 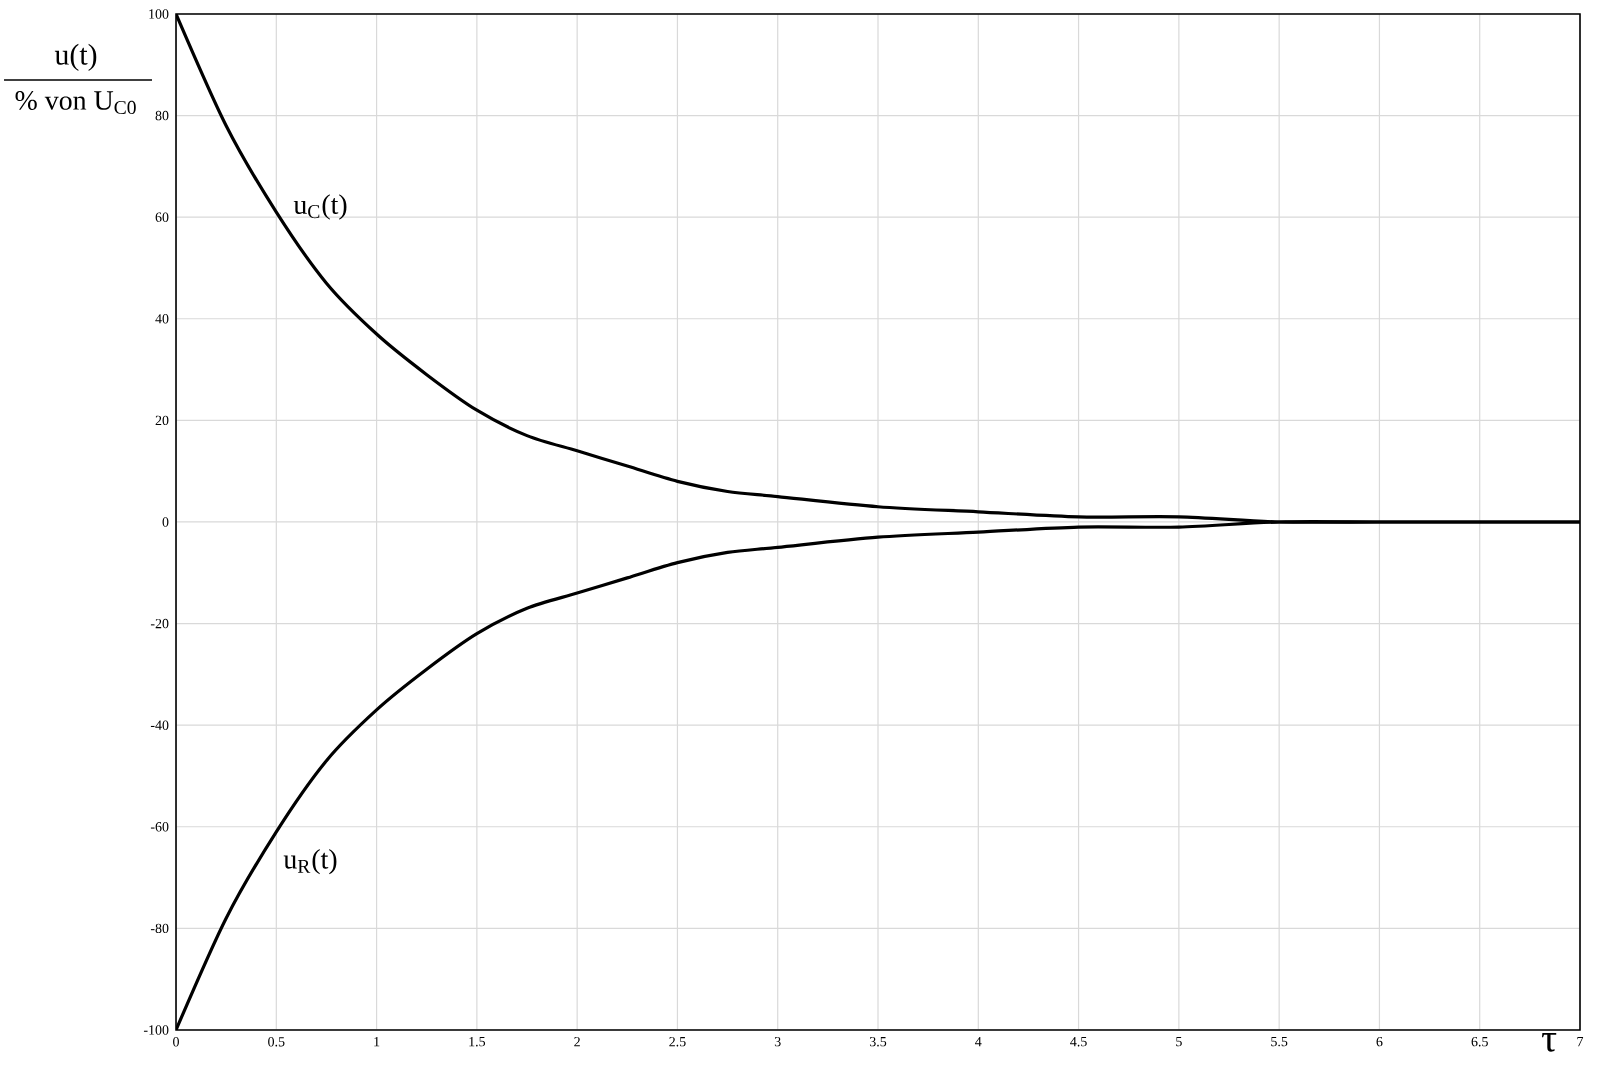 What do you see at coordinates (310, 862) in the screenshot?
I see `annotation: u$_{R}$(t)` at bounding box center [310, 862].